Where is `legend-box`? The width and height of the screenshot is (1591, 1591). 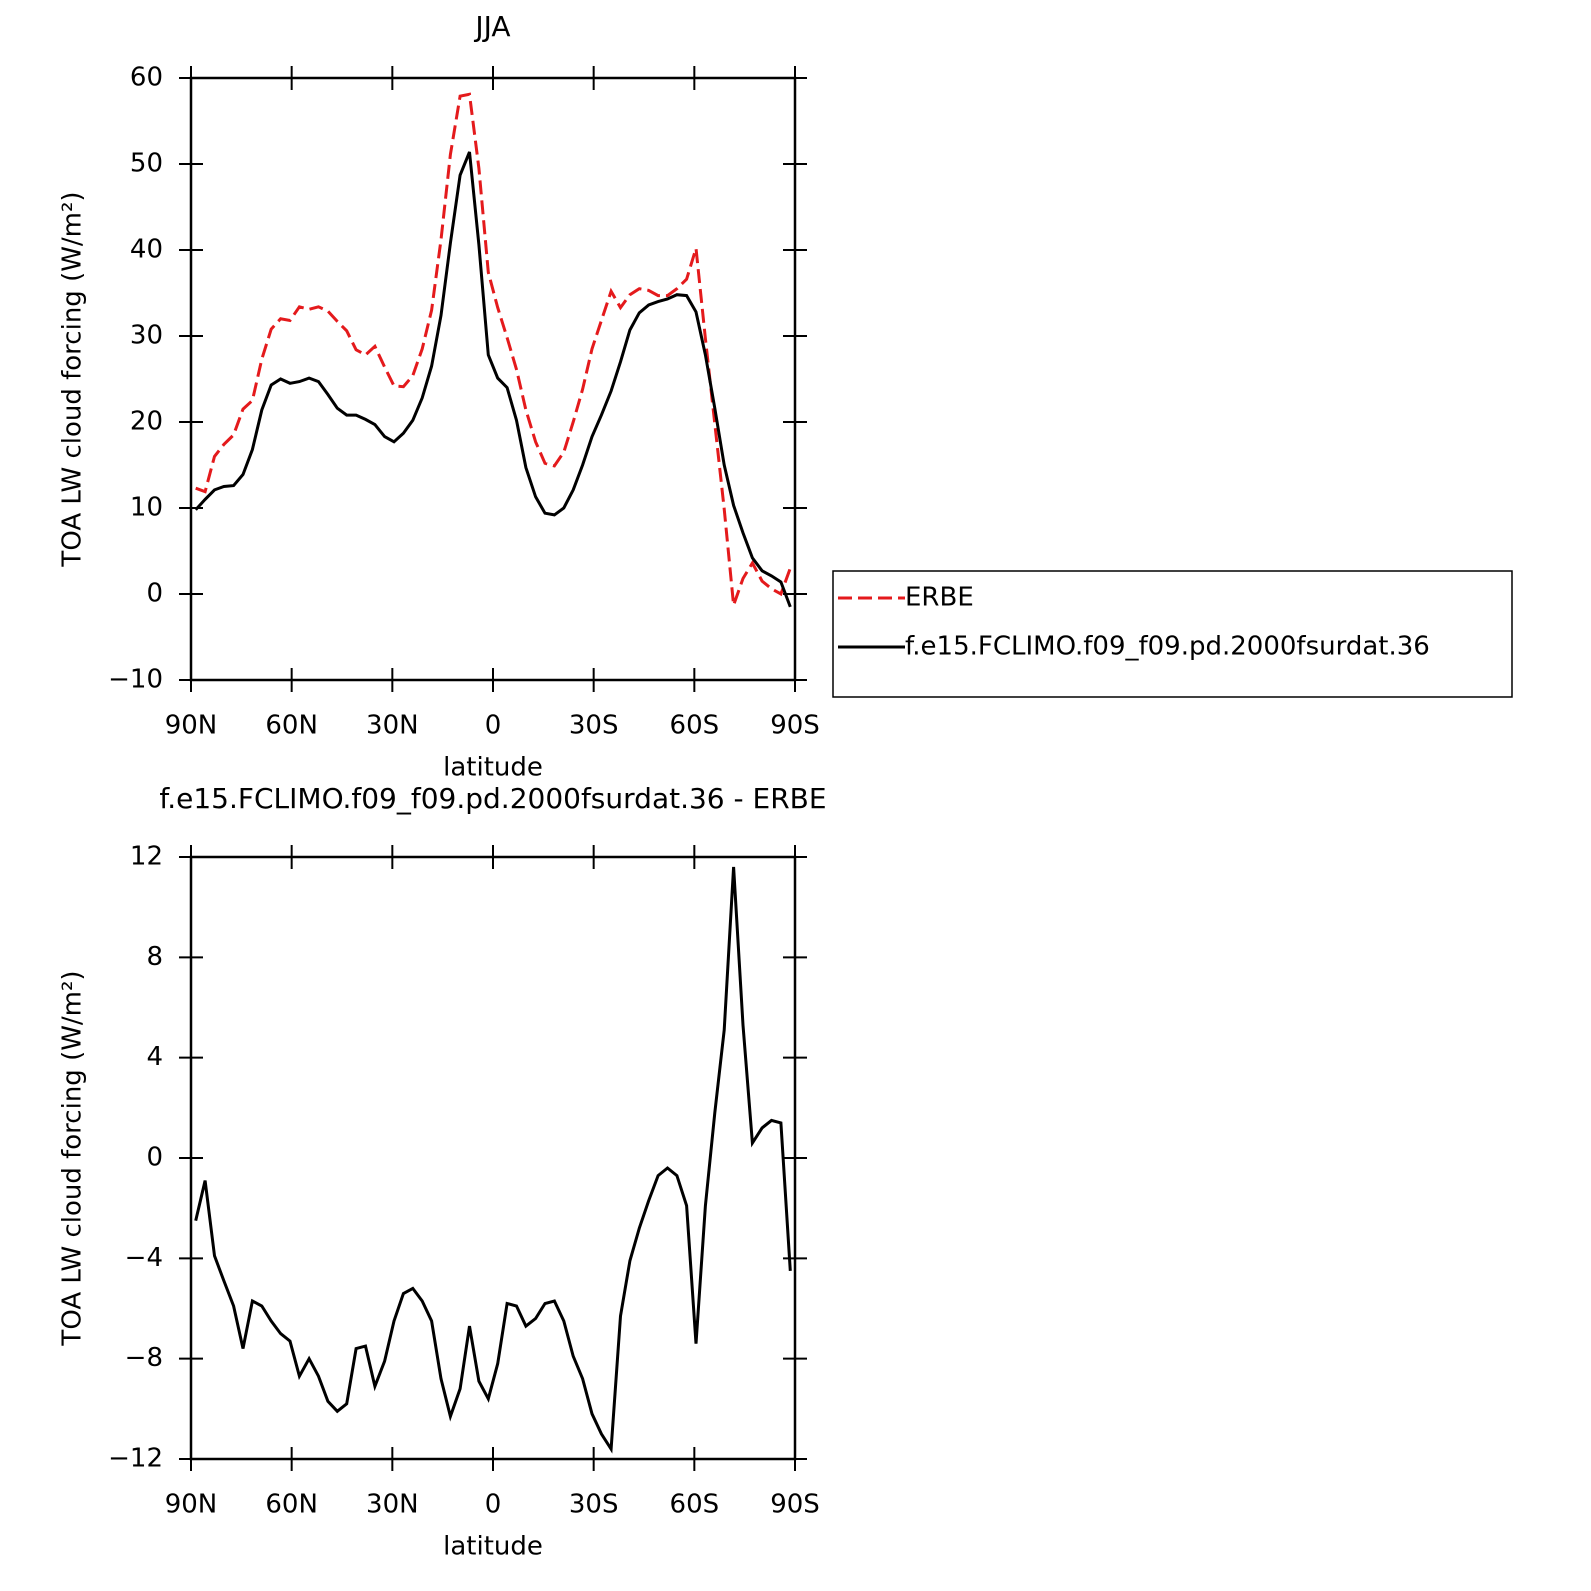 legend-box is located at coordinates (1172, 634).